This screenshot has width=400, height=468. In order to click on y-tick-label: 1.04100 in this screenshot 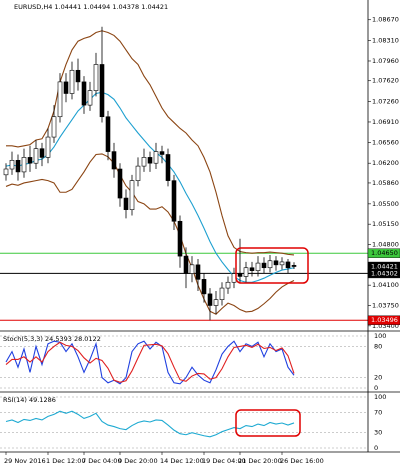, I will do `click(385, 285)`.